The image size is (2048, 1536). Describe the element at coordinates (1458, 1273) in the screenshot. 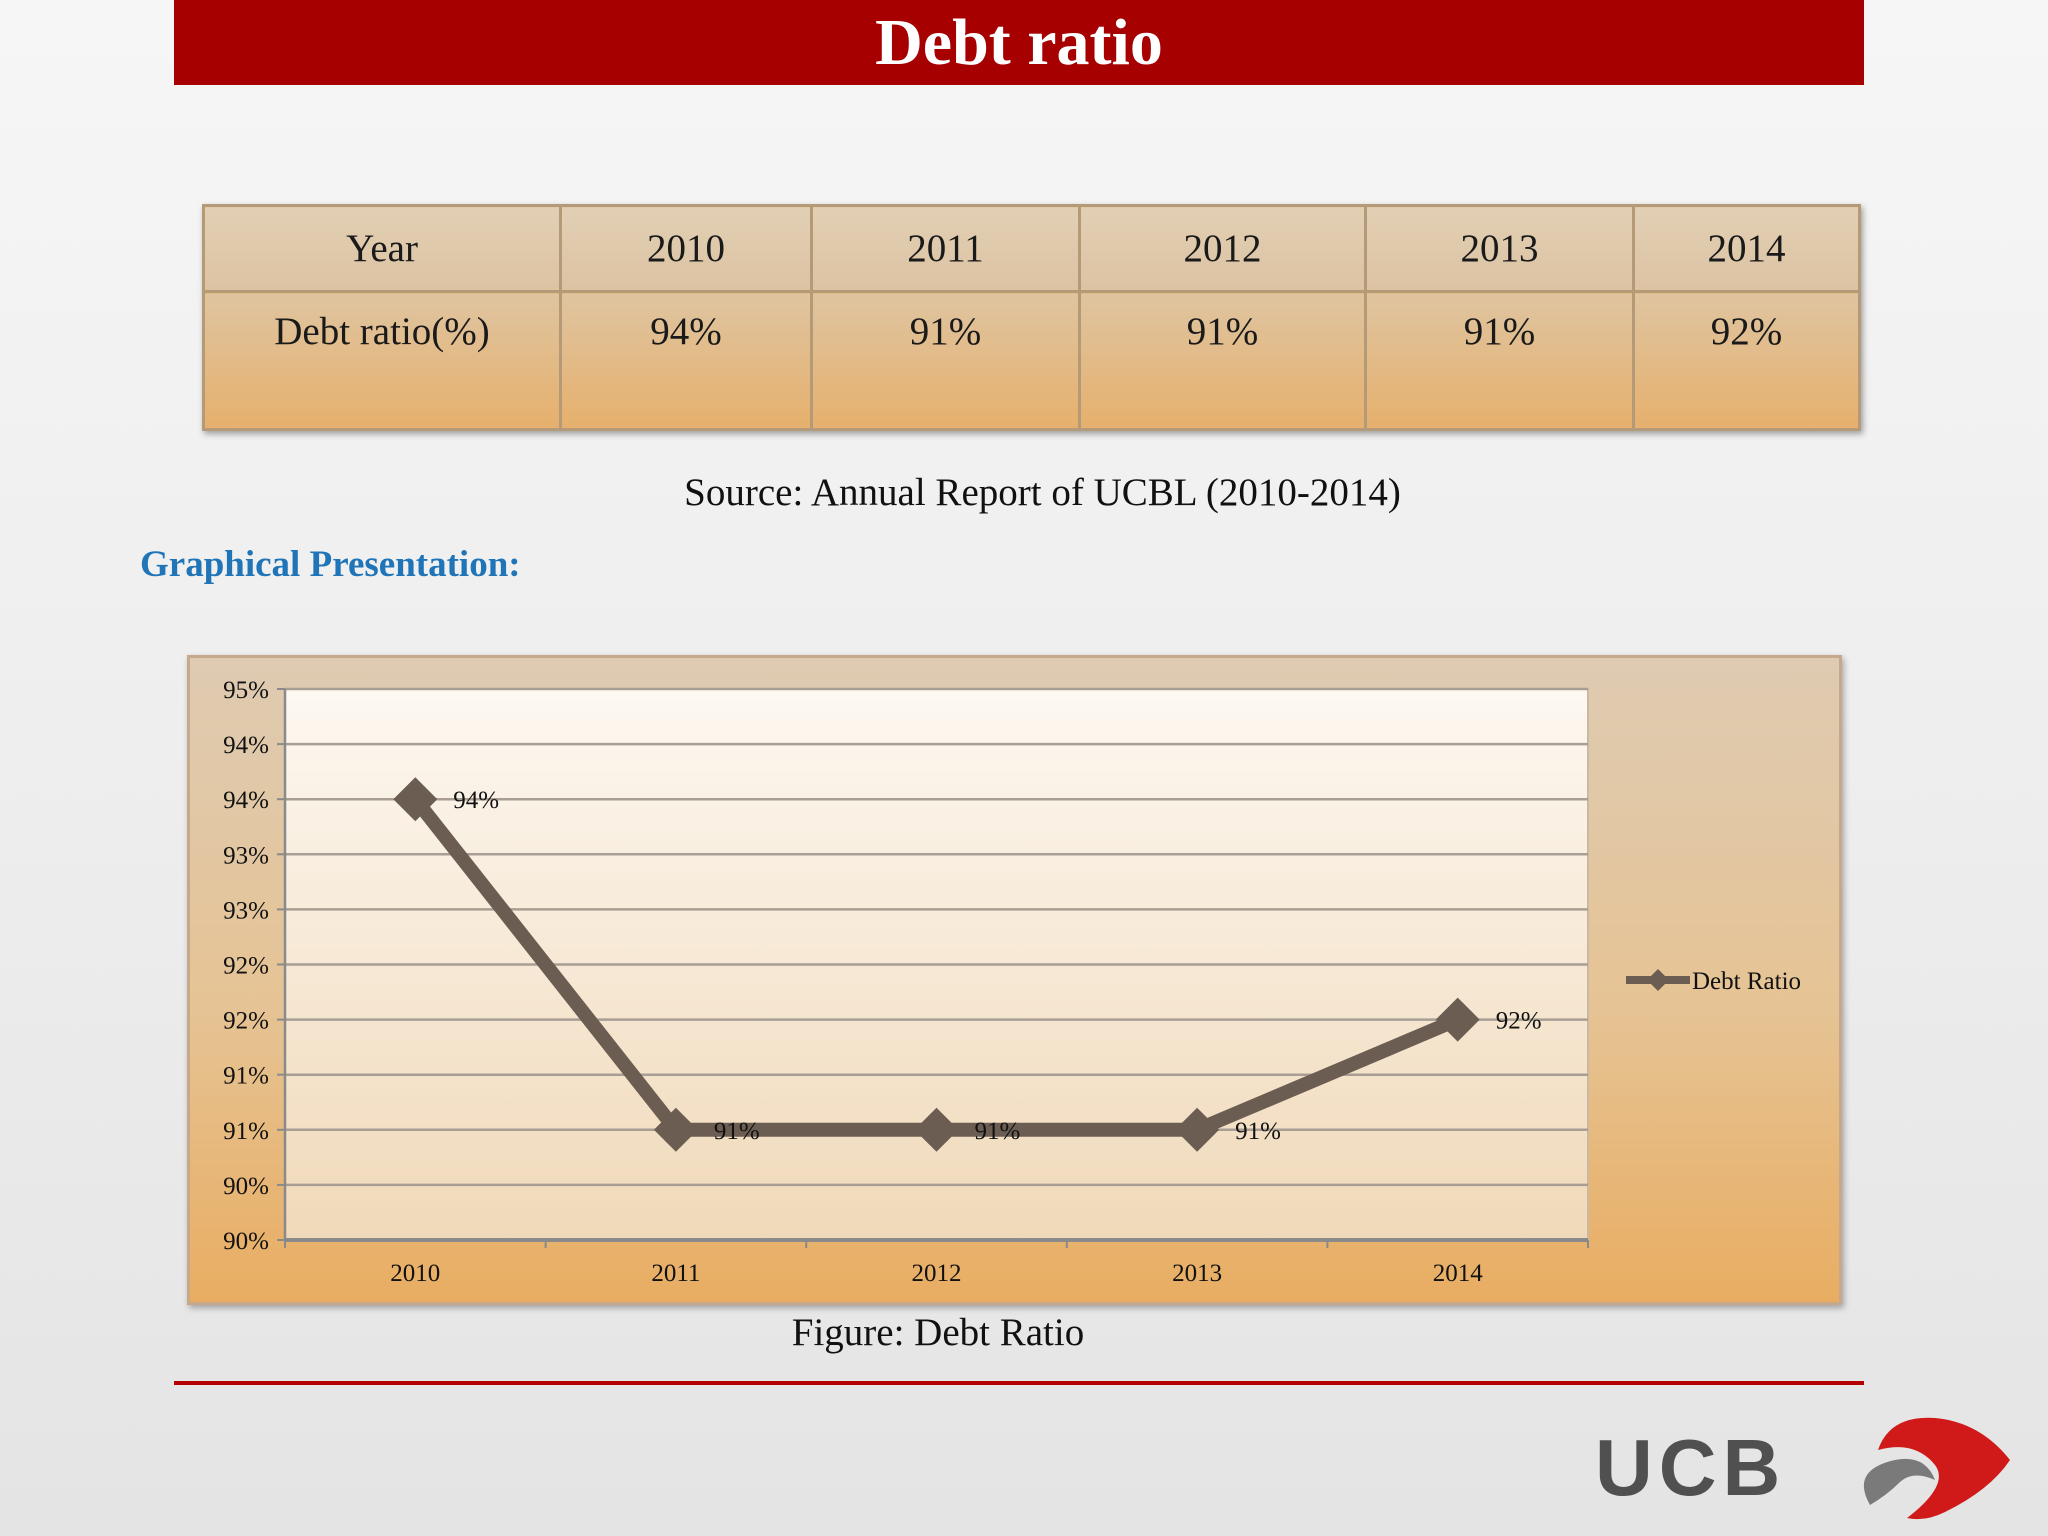

I see `x-tick-label: 2014` at that location.